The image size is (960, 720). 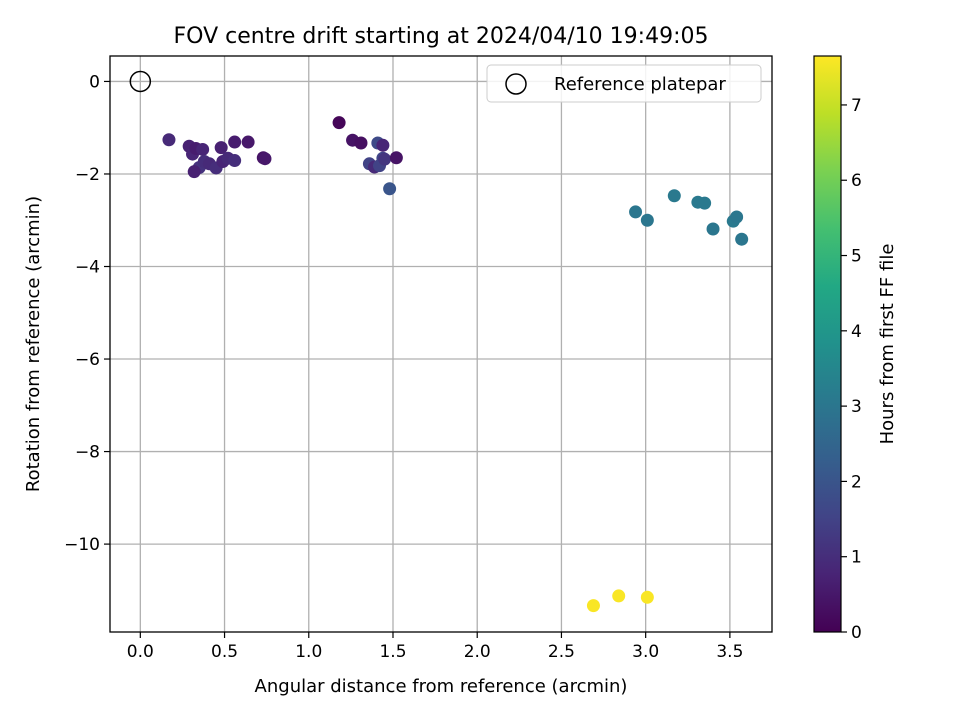 What do you see at coordinates (729, 652) in the screenshot?
I see `x-tick-label: 3.5` at bounding box center [729, 652].